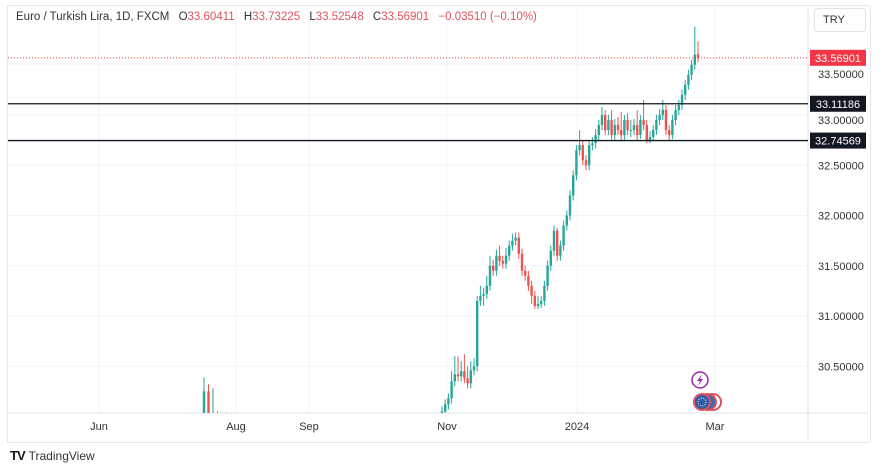 Image resolution: width=880 pixels, height=471 pixels. Describe the element at coordinates (437, 140) in the screenshot. I see `horizontal-line: 32.74569` at that location.